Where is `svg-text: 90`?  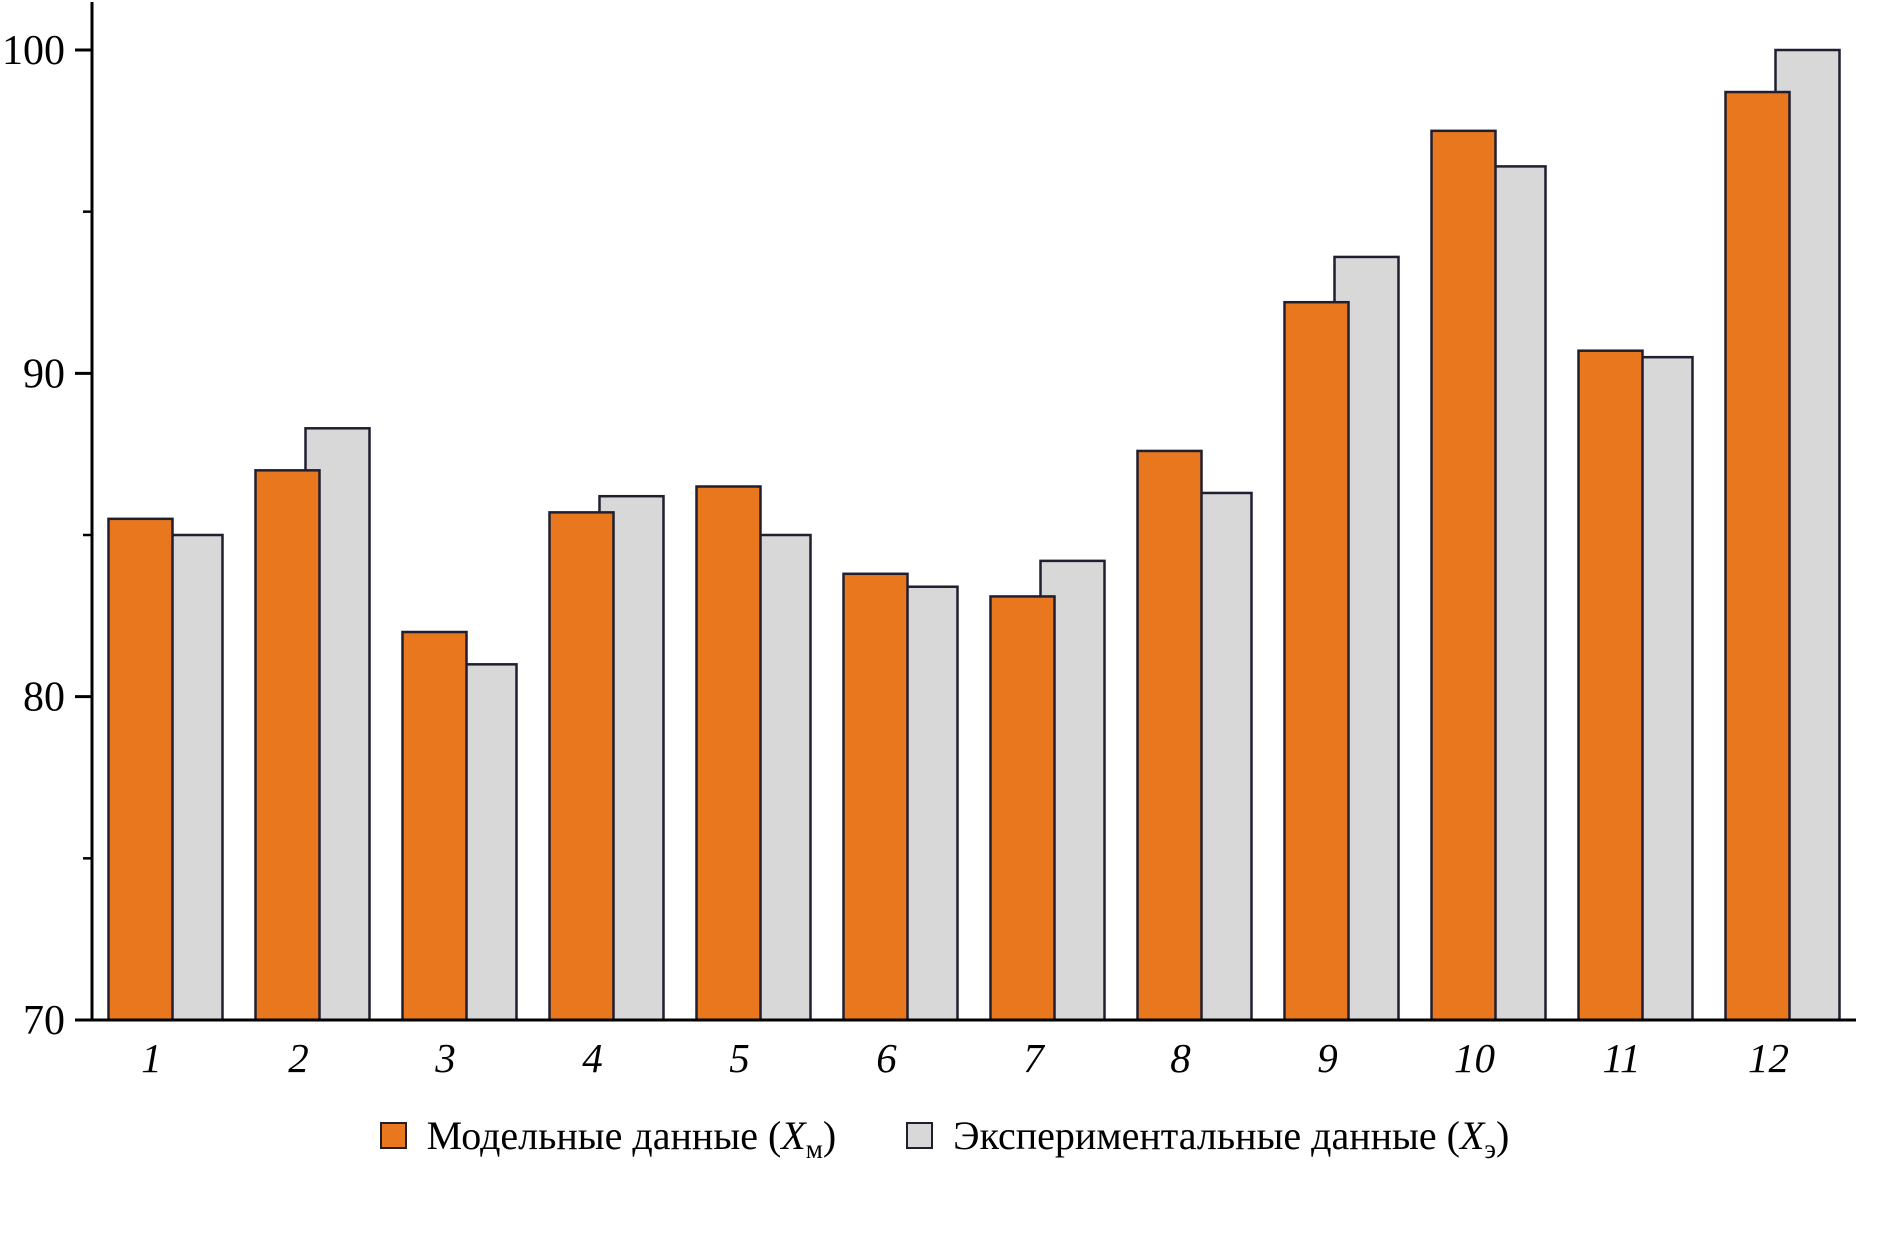 svg-text: 90 is located at coordinates (44, 374).